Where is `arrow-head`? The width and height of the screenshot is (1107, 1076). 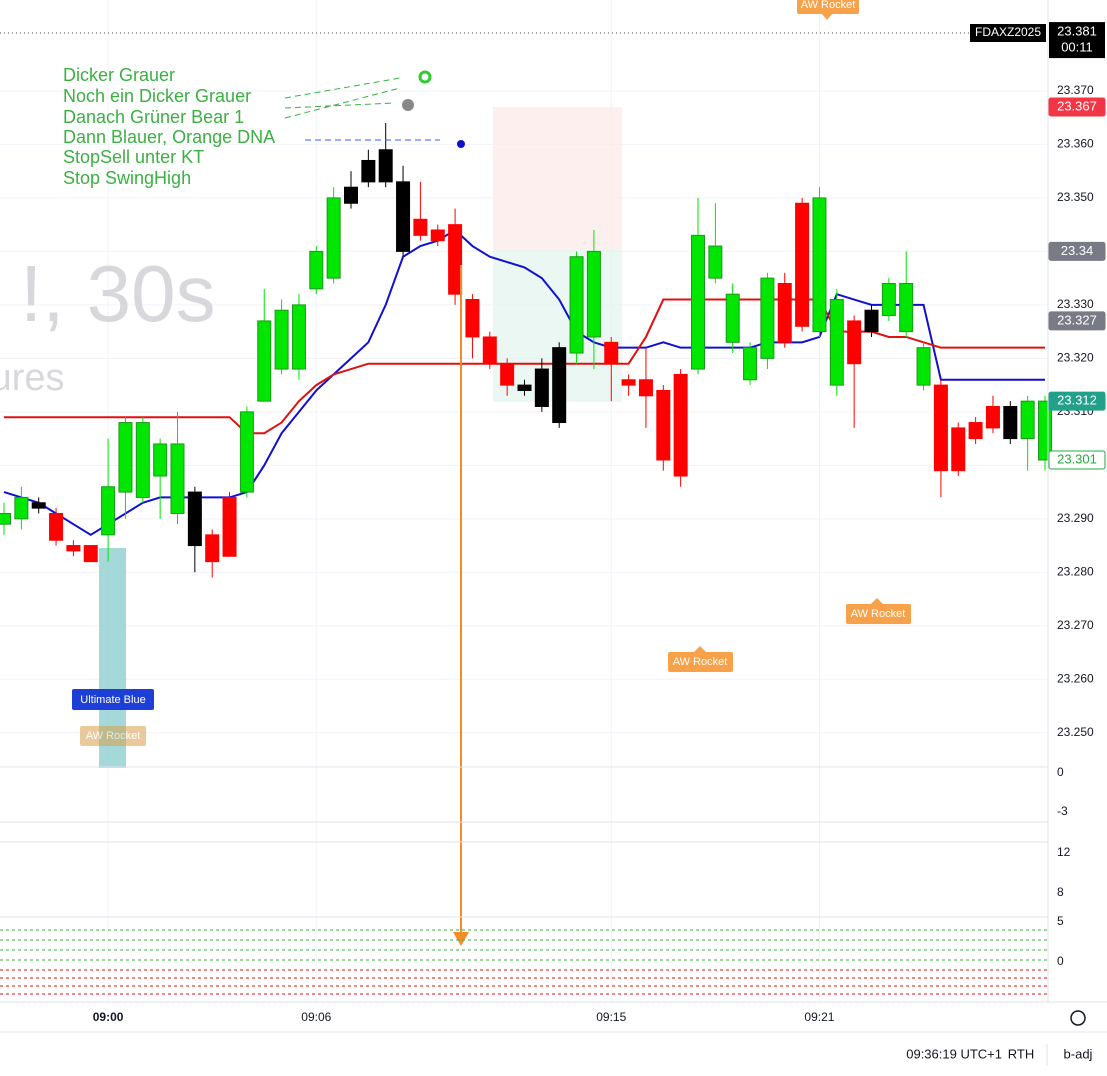
arrow-head is located at coordinates (461, 939).